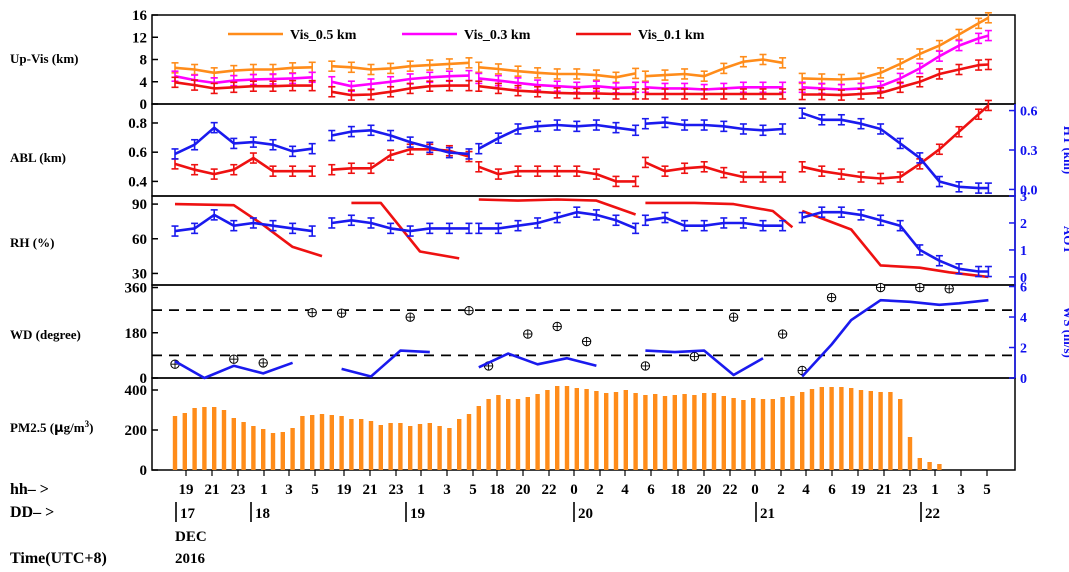 Image resolution: width=1069 pixels, height=572 pixels. I want to click on pm25-ytick-label: 0, so click(144, 471).